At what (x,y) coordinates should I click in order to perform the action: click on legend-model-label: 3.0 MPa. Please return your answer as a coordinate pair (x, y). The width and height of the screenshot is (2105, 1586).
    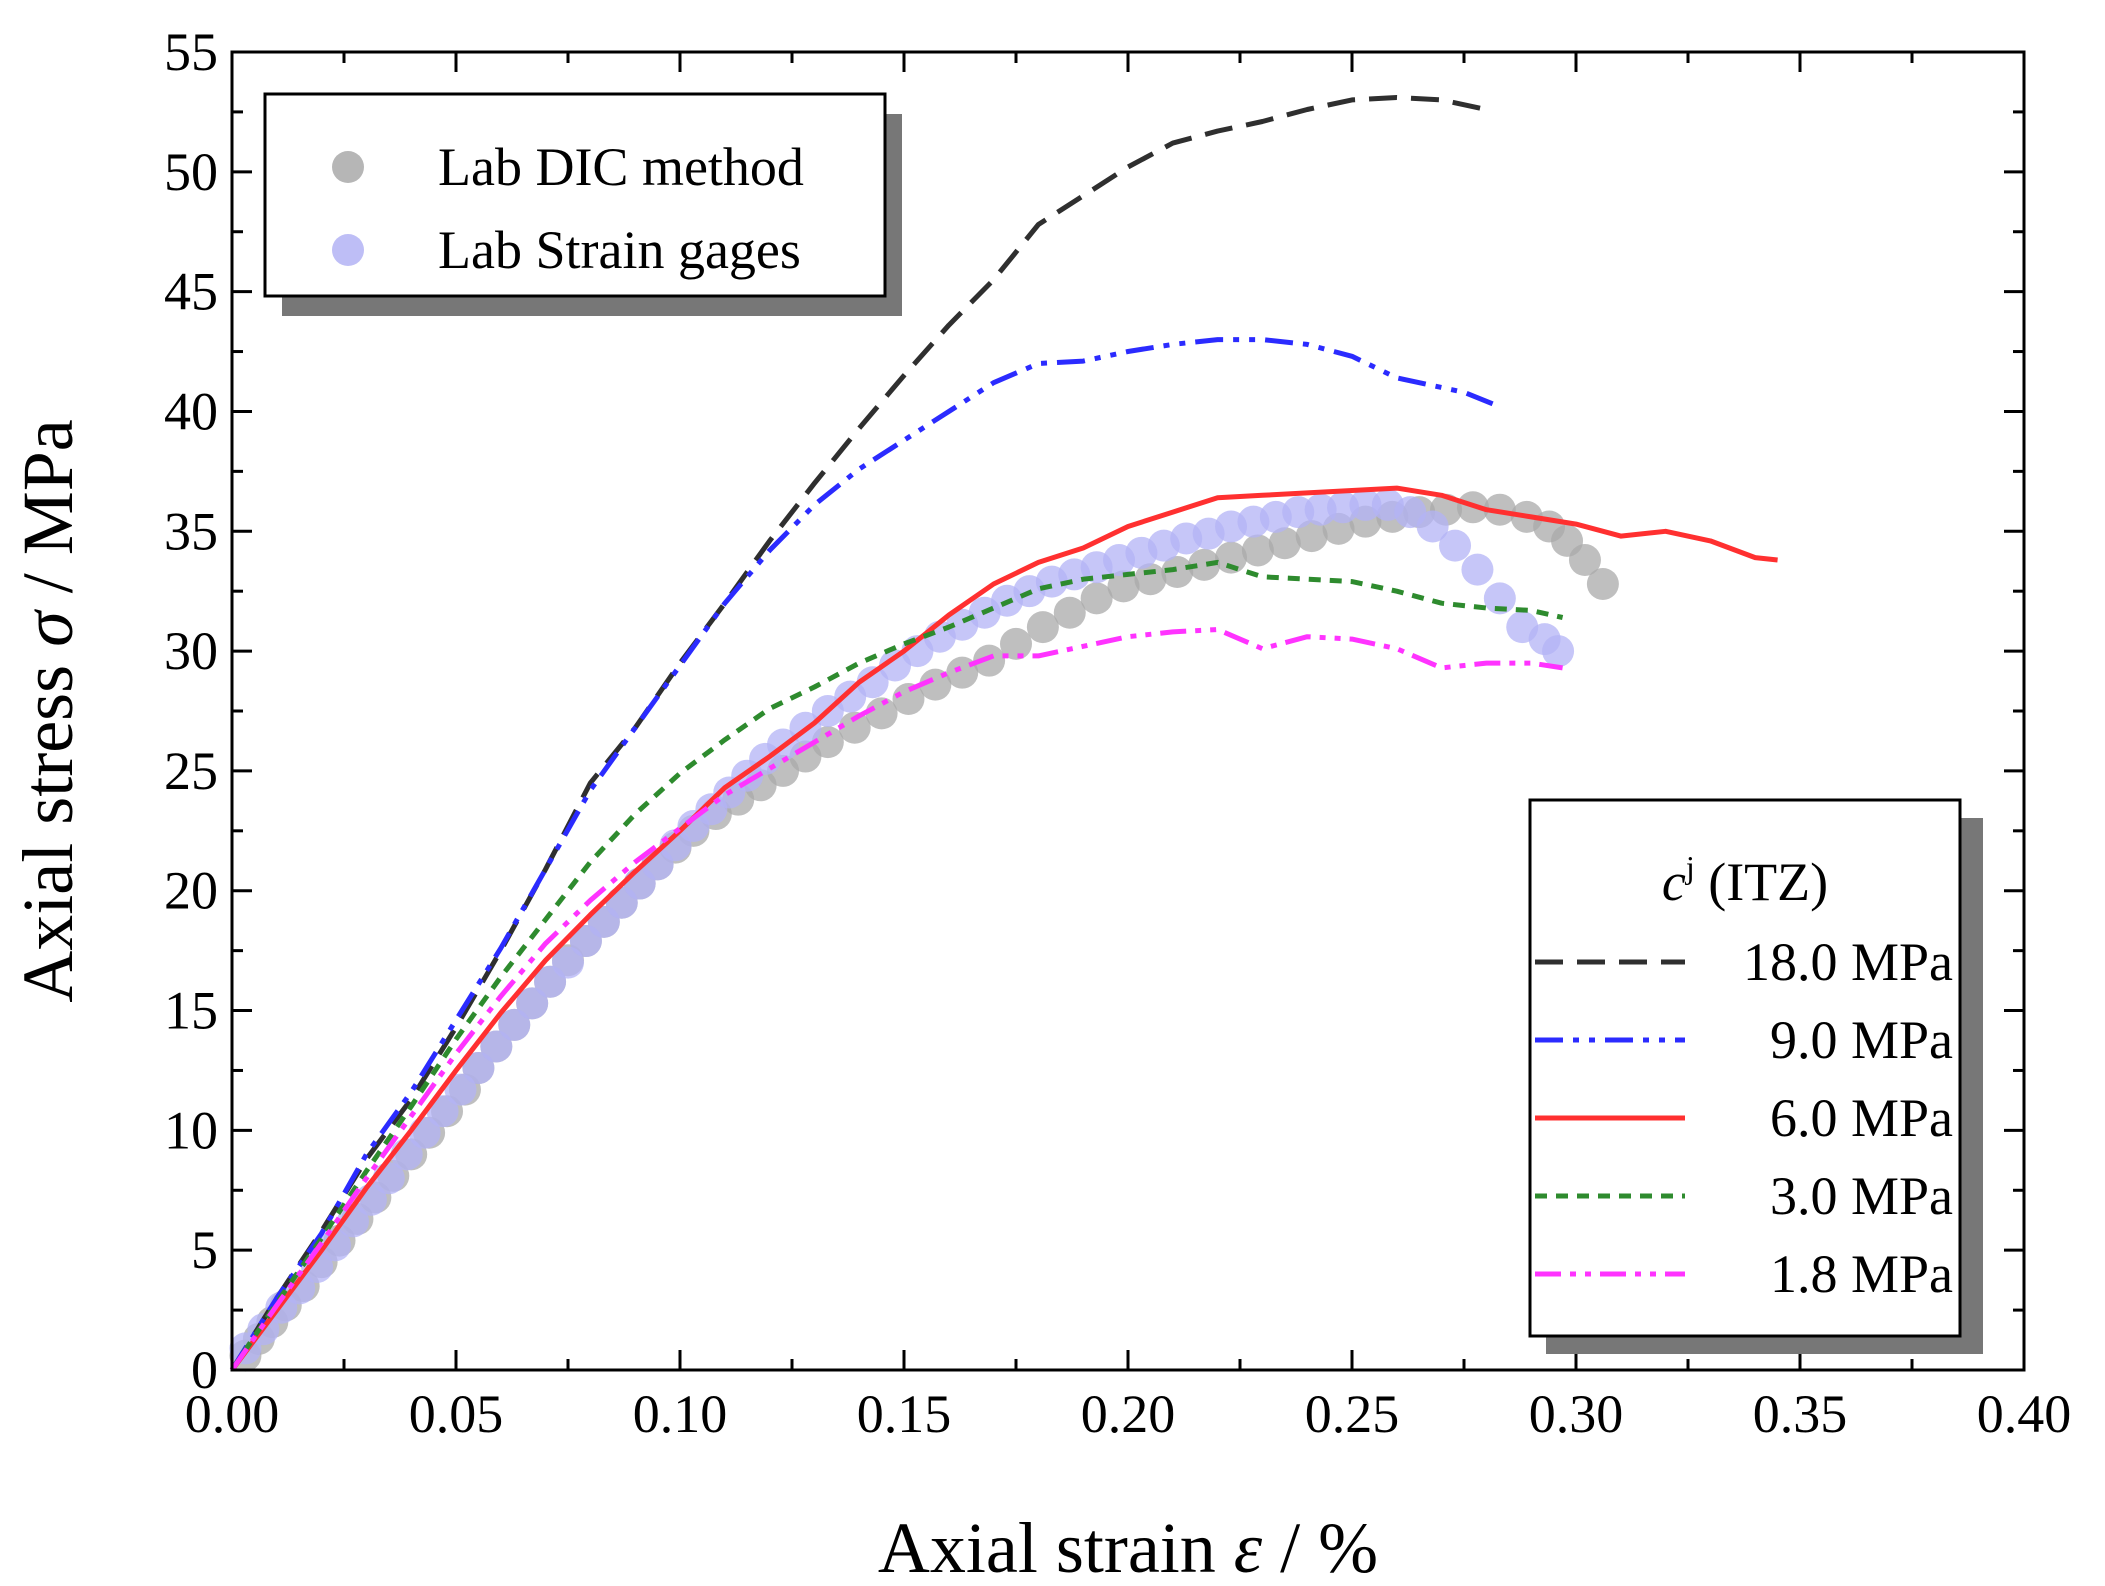
    Looking at the image, I should click on (1861, 1196).